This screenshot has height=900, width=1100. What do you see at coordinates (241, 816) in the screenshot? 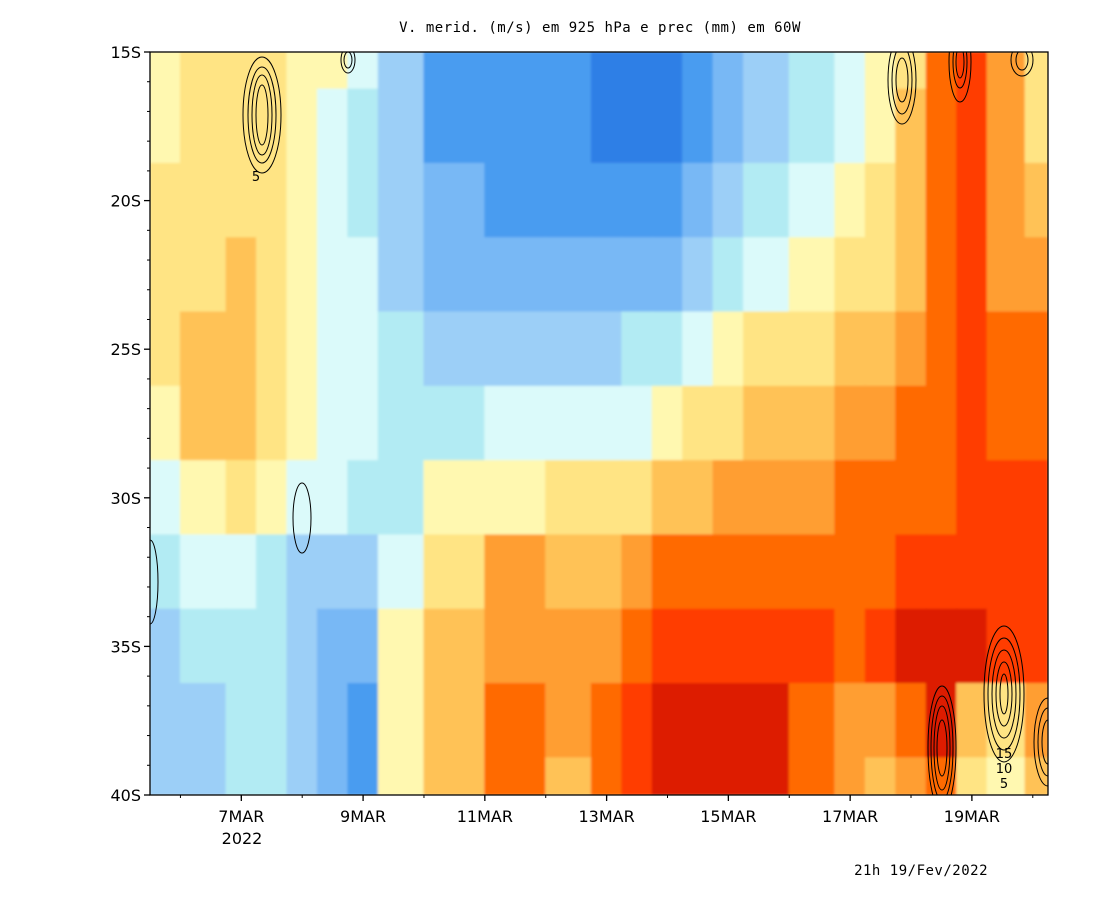
I see `x-tick-label: 7MAR` at bounding box center [241, 816].